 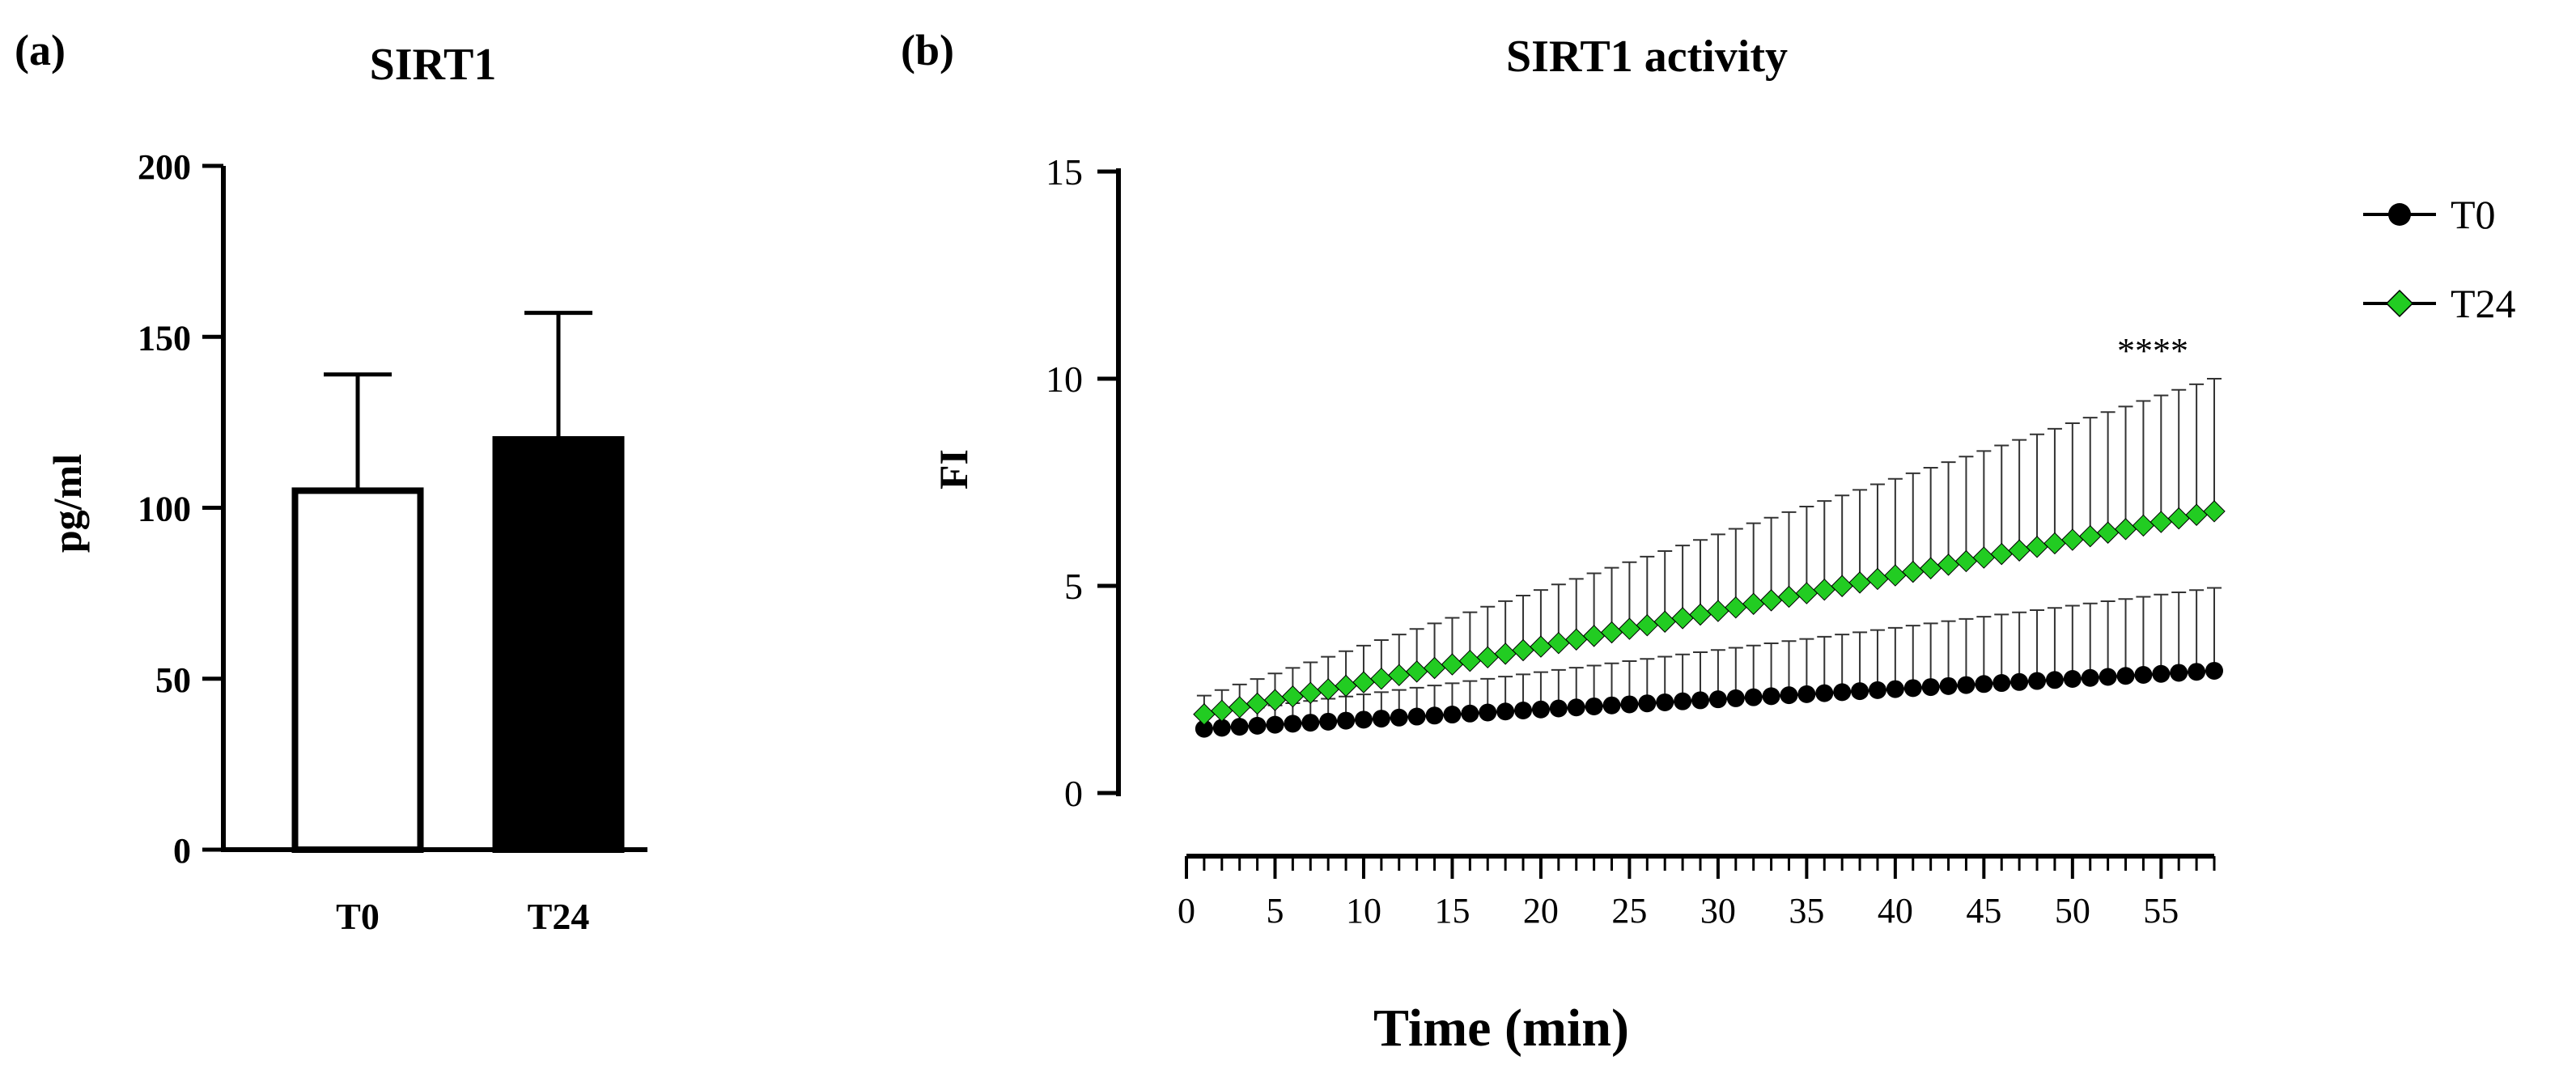 What do you see at coordinates (2439, 259) in the screenshot?
I see `legend: T0 T24` at bounding box center [2439, 259].